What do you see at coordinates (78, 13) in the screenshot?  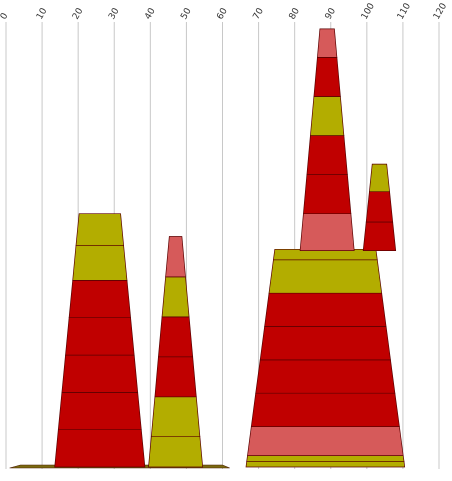 I see `x-tick-label-20: 20` at bounding box center [78, 13].